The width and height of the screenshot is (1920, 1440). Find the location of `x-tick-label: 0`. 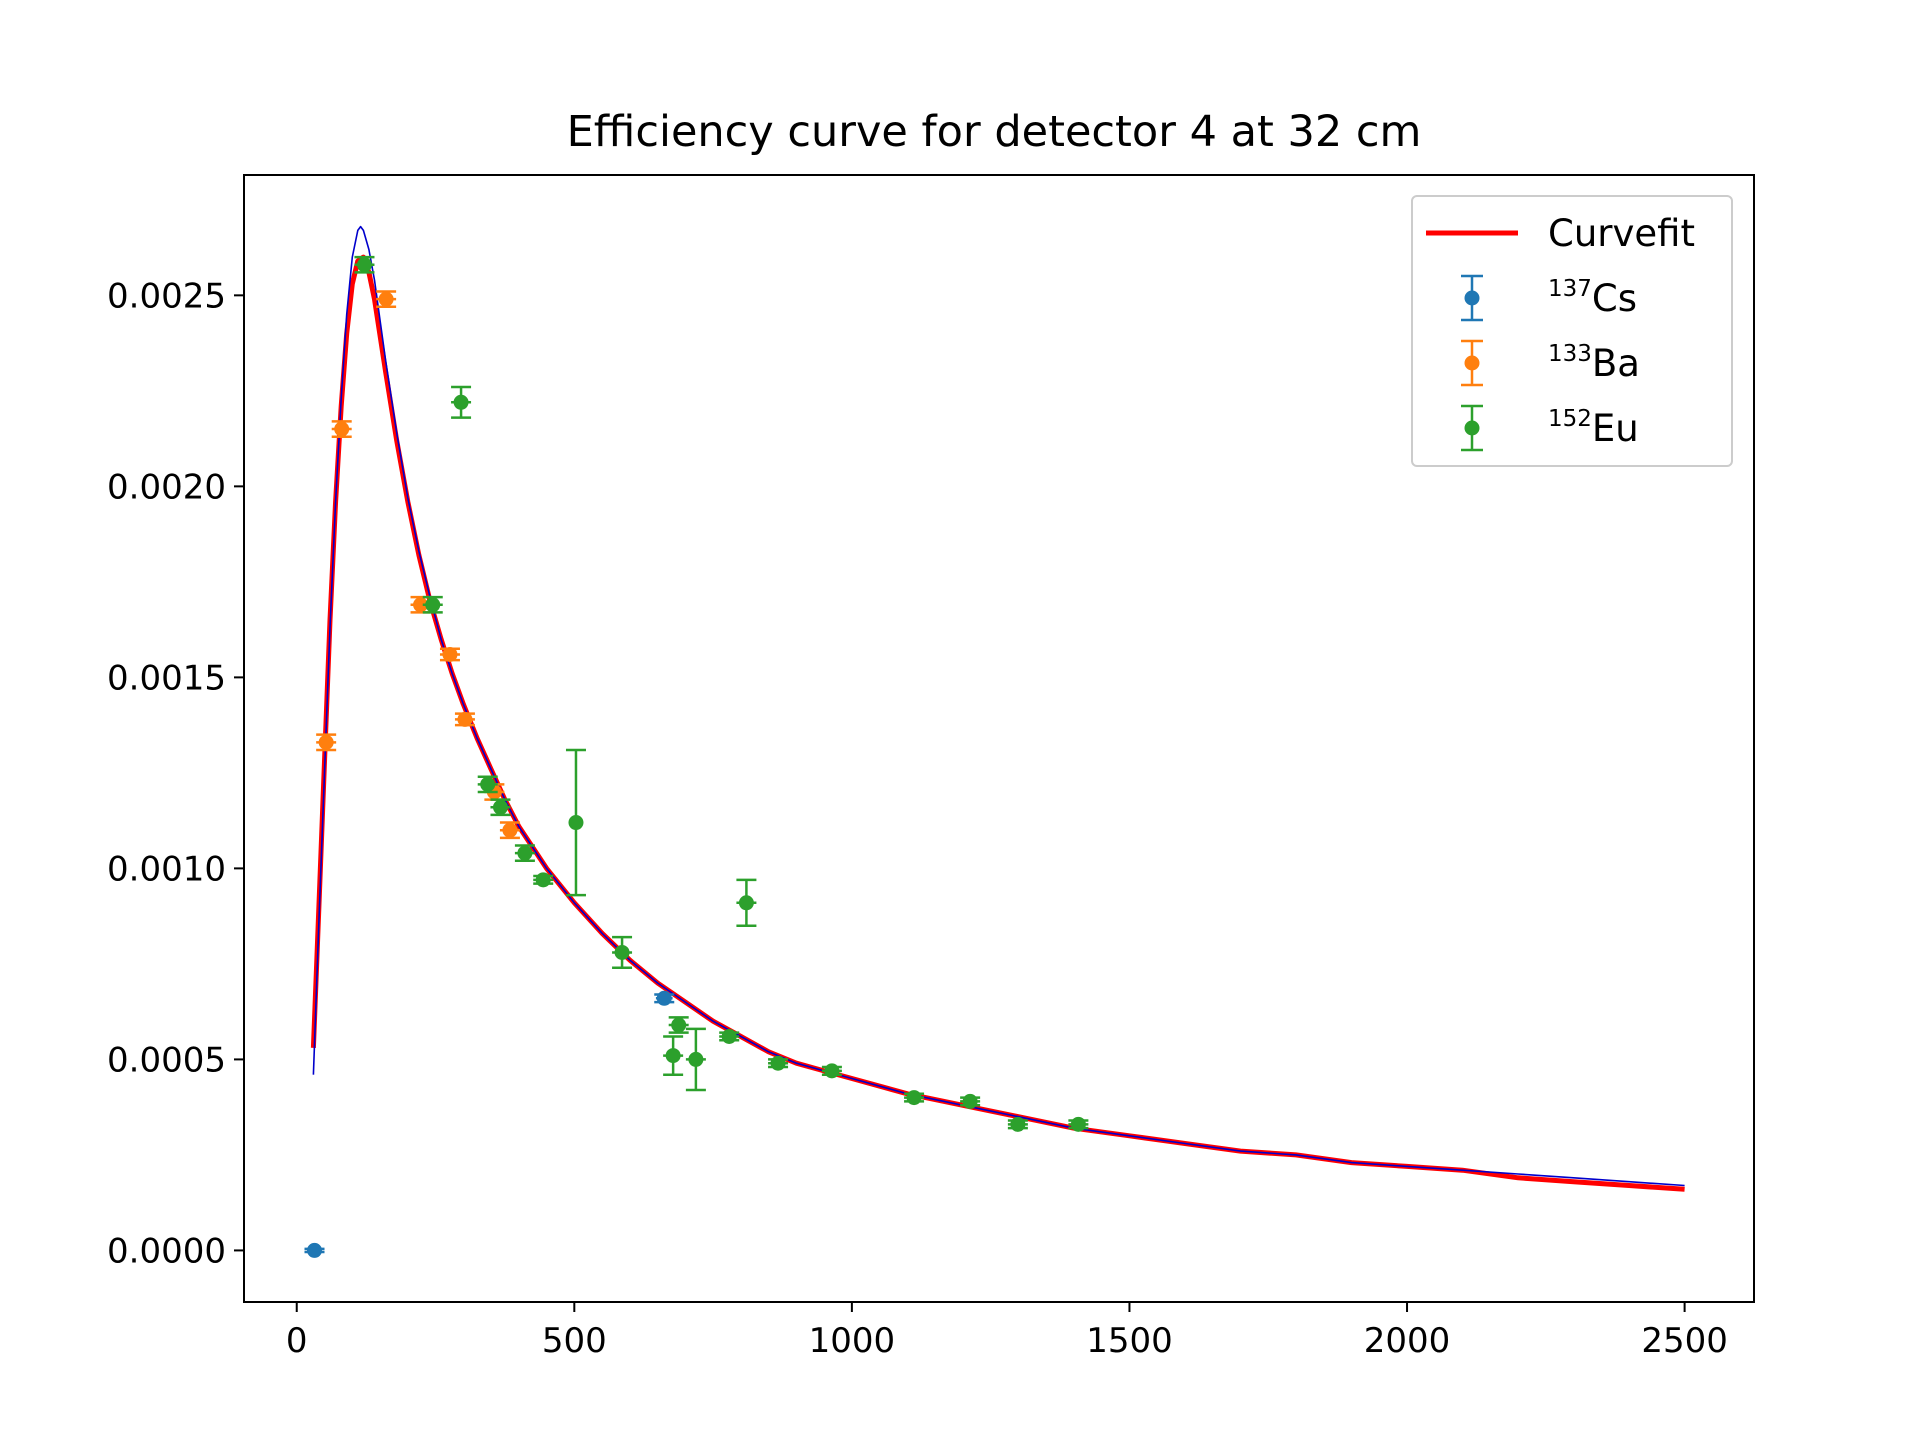

x-tick-label: 0 is located at coordinates (297, 1341).